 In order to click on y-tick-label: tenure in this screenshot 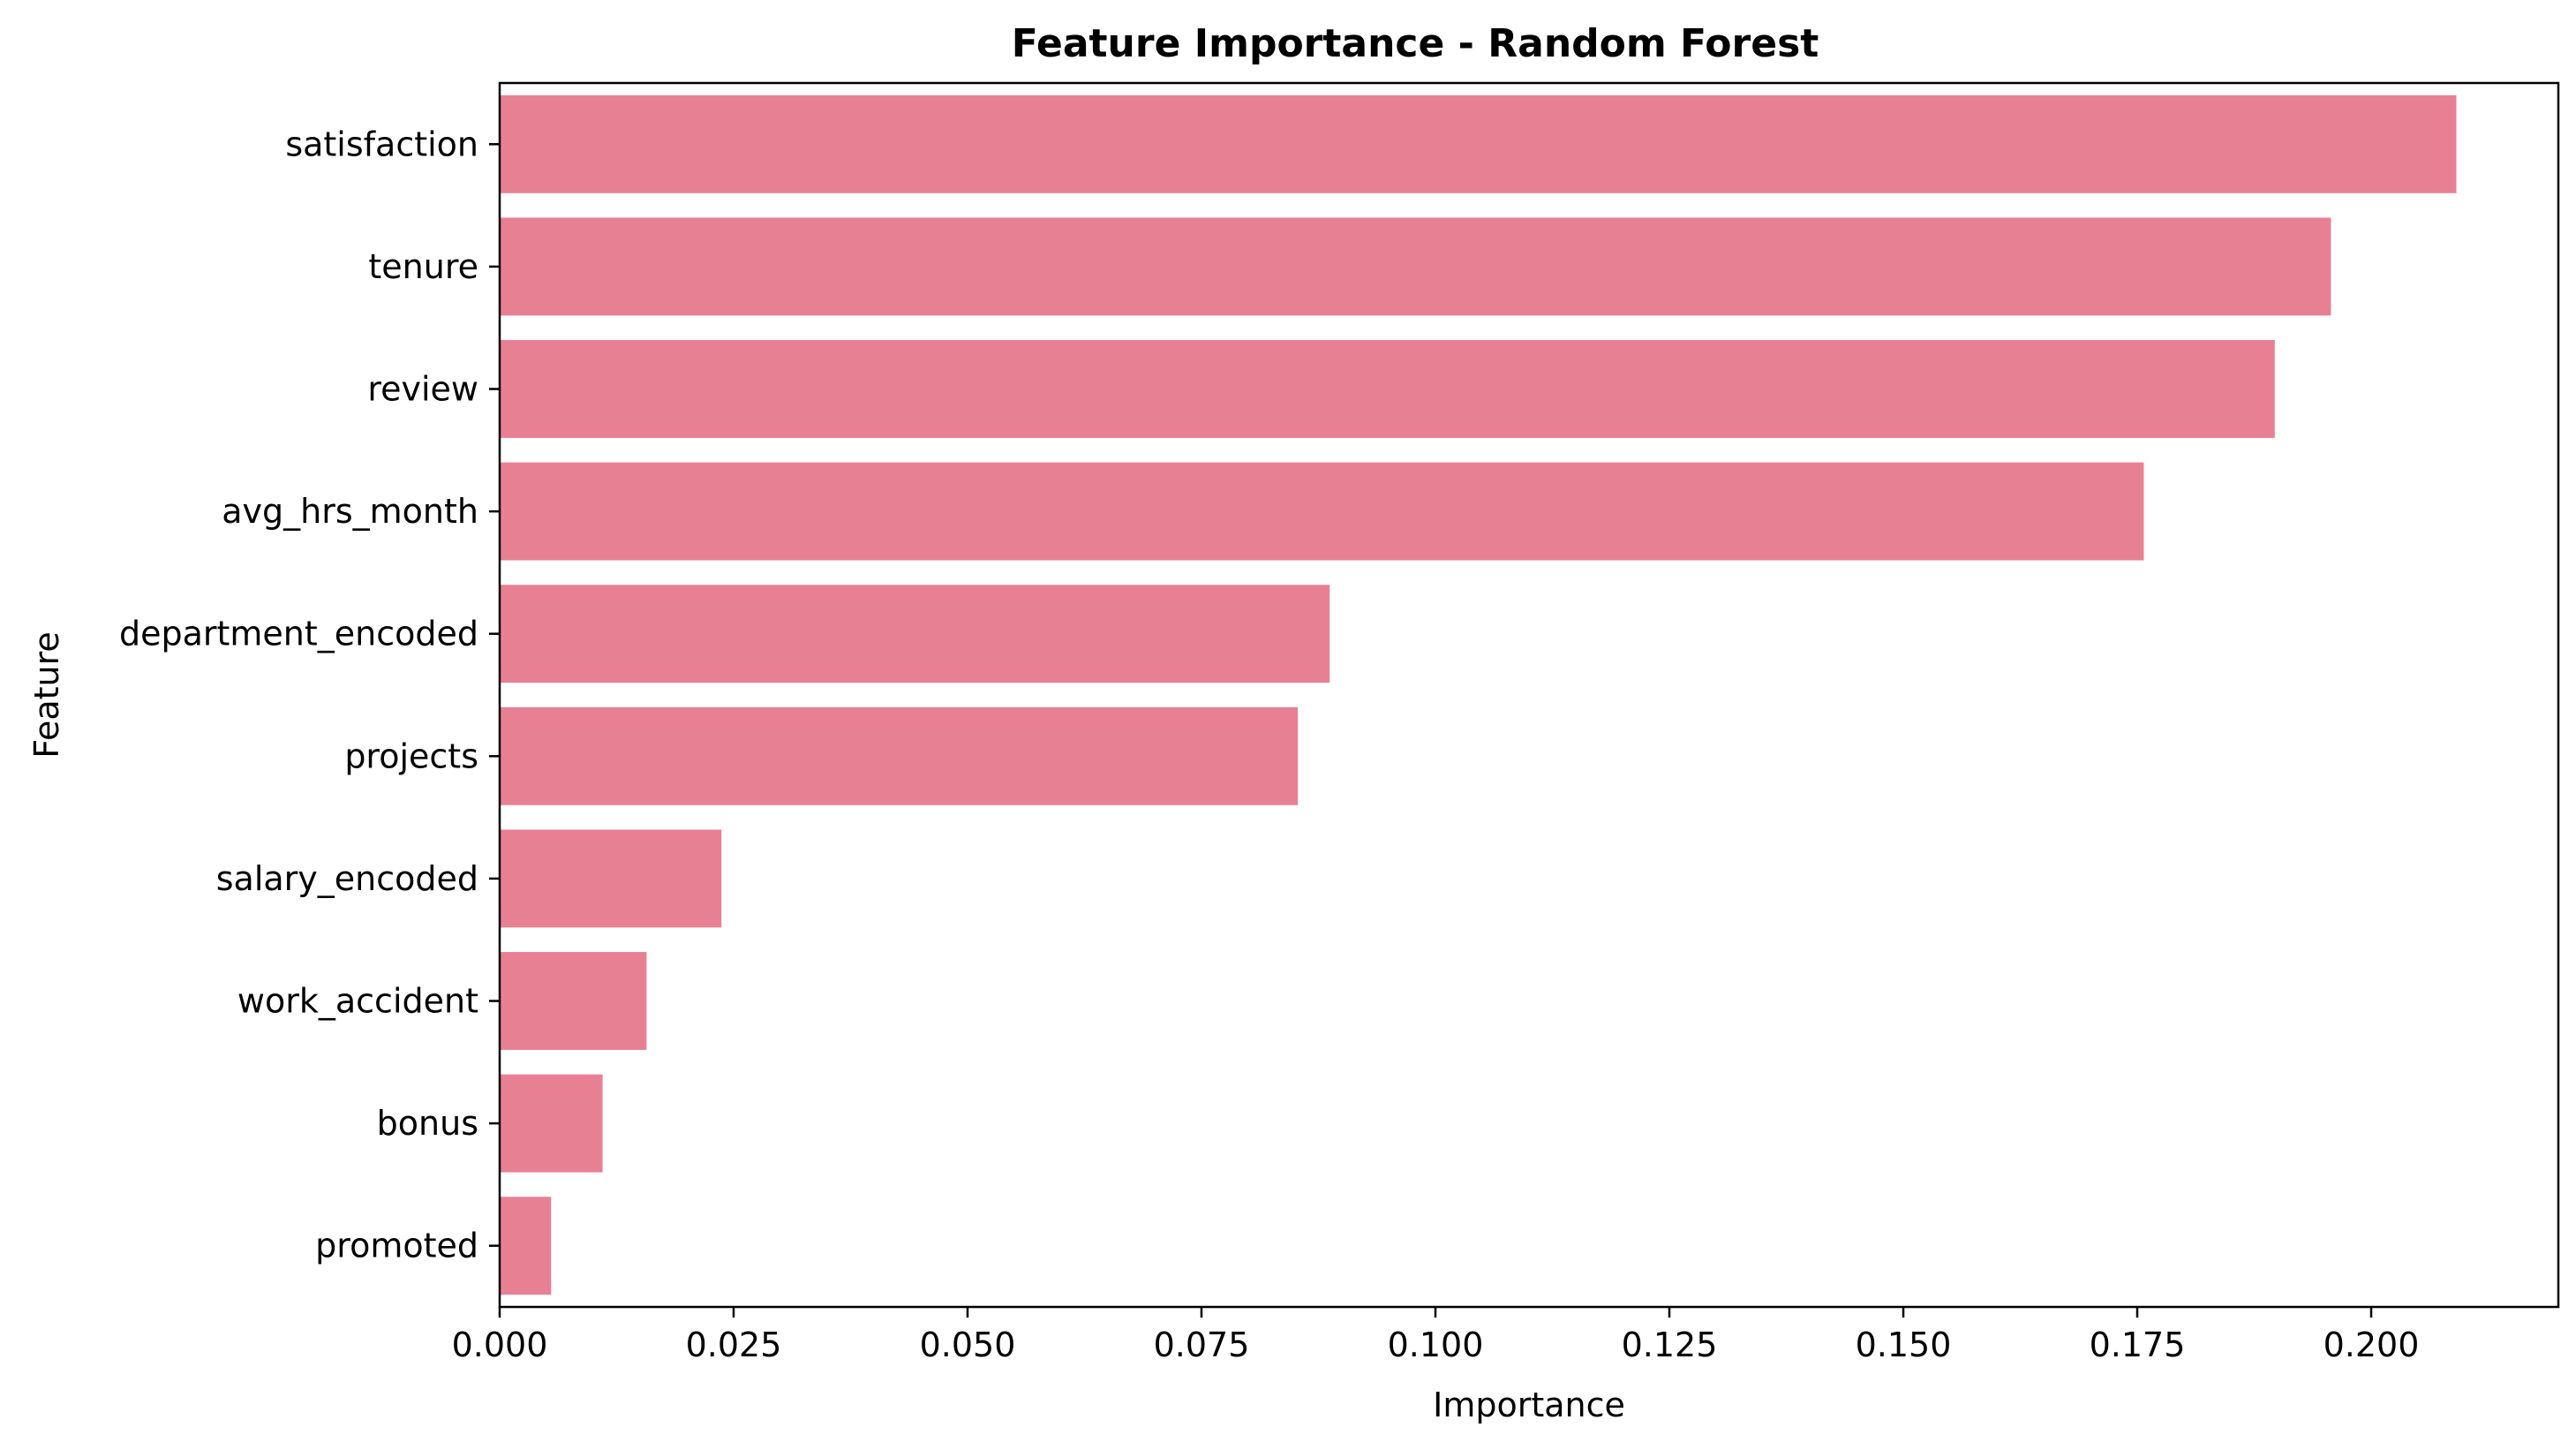, I will do `click(423, 266)`.